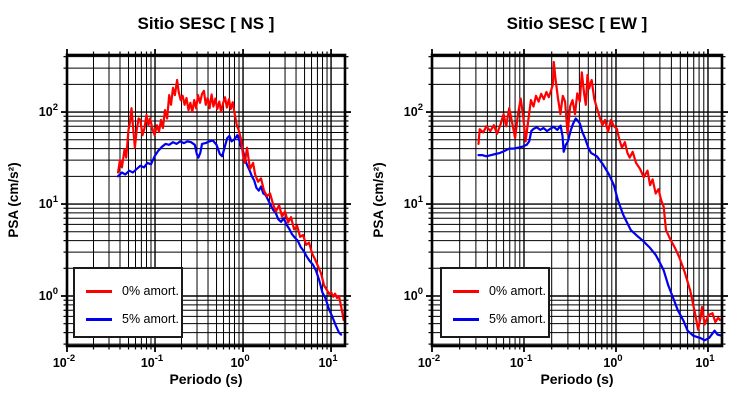 The height and width of the screenshot is (400, 730). Describe the element at coordinates (577, 23) in the screenshot. I see `right-plot-title: Sitio SESC [ EW ]` at that location.